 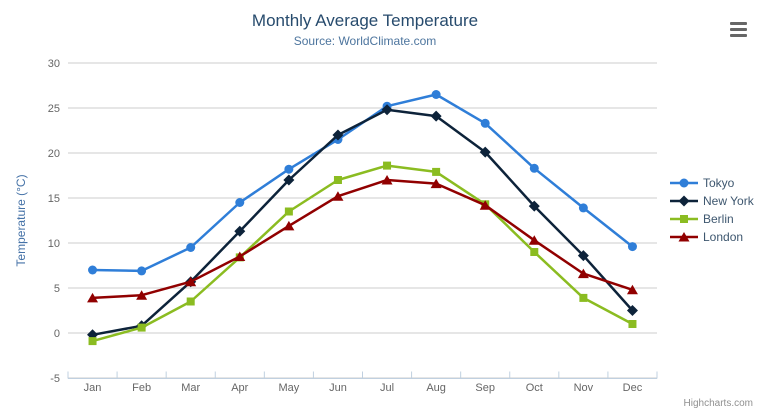 I want to click on legend-marker-tokyo, so click(x=684, y=183).